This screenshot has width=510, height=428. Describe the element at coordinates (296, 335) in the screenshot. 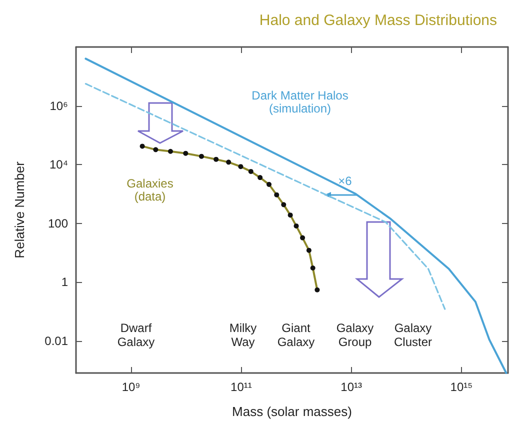

I see `annotation: Giant Galaxy` at that location.